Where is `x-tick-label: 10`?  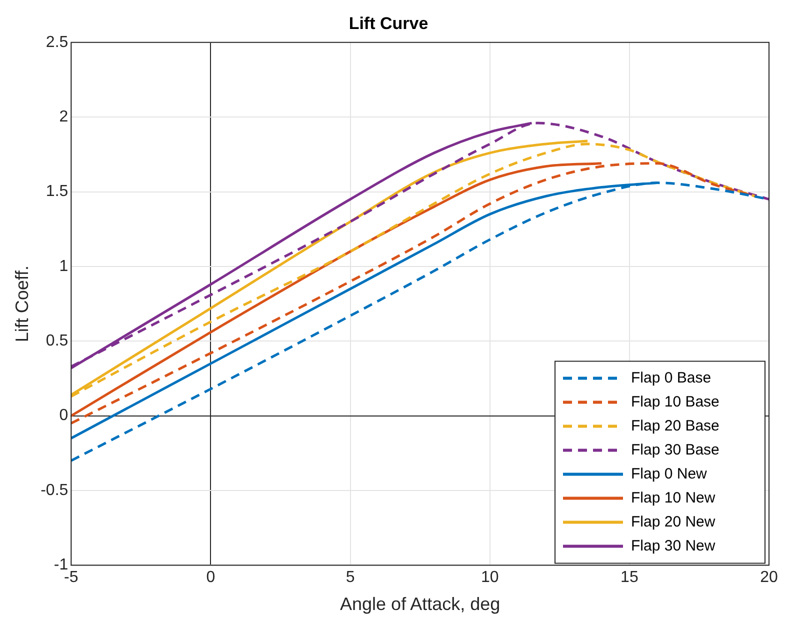
x-tick-label: 10 is located at coordinates (489, 577).